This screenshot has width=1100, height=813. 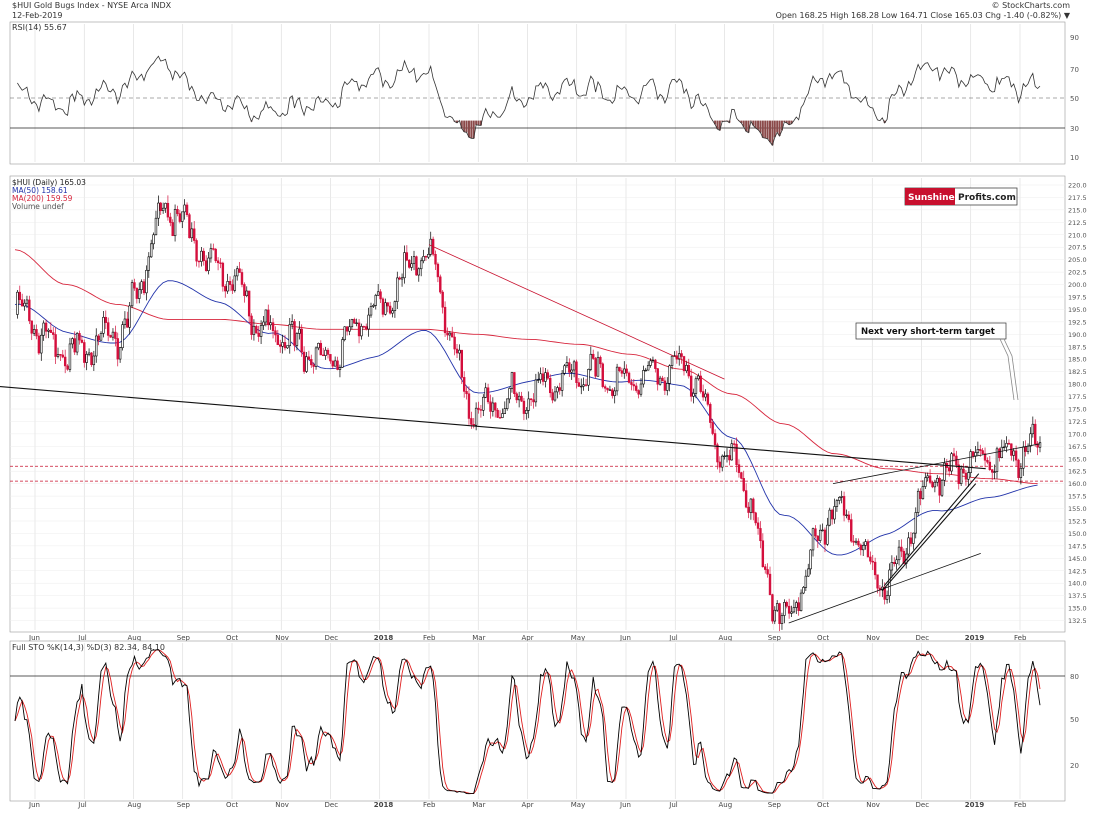 What do you see at coordinates (1077, 322) in the screenshot?
I see `y-tick-label: 192.5` at bounding box center [1077, 322].